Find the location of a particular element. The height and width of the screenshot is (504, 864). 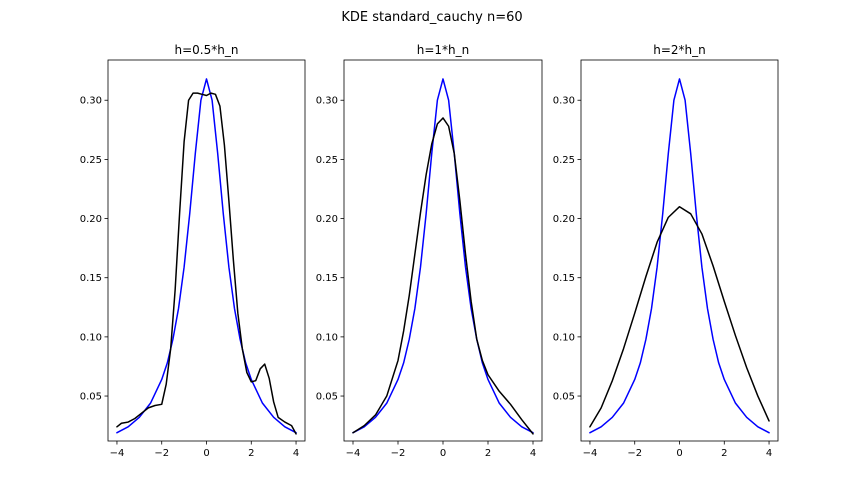

figure-title: KDE standard_cauchy n=60 is located at coordinates (431, 17).